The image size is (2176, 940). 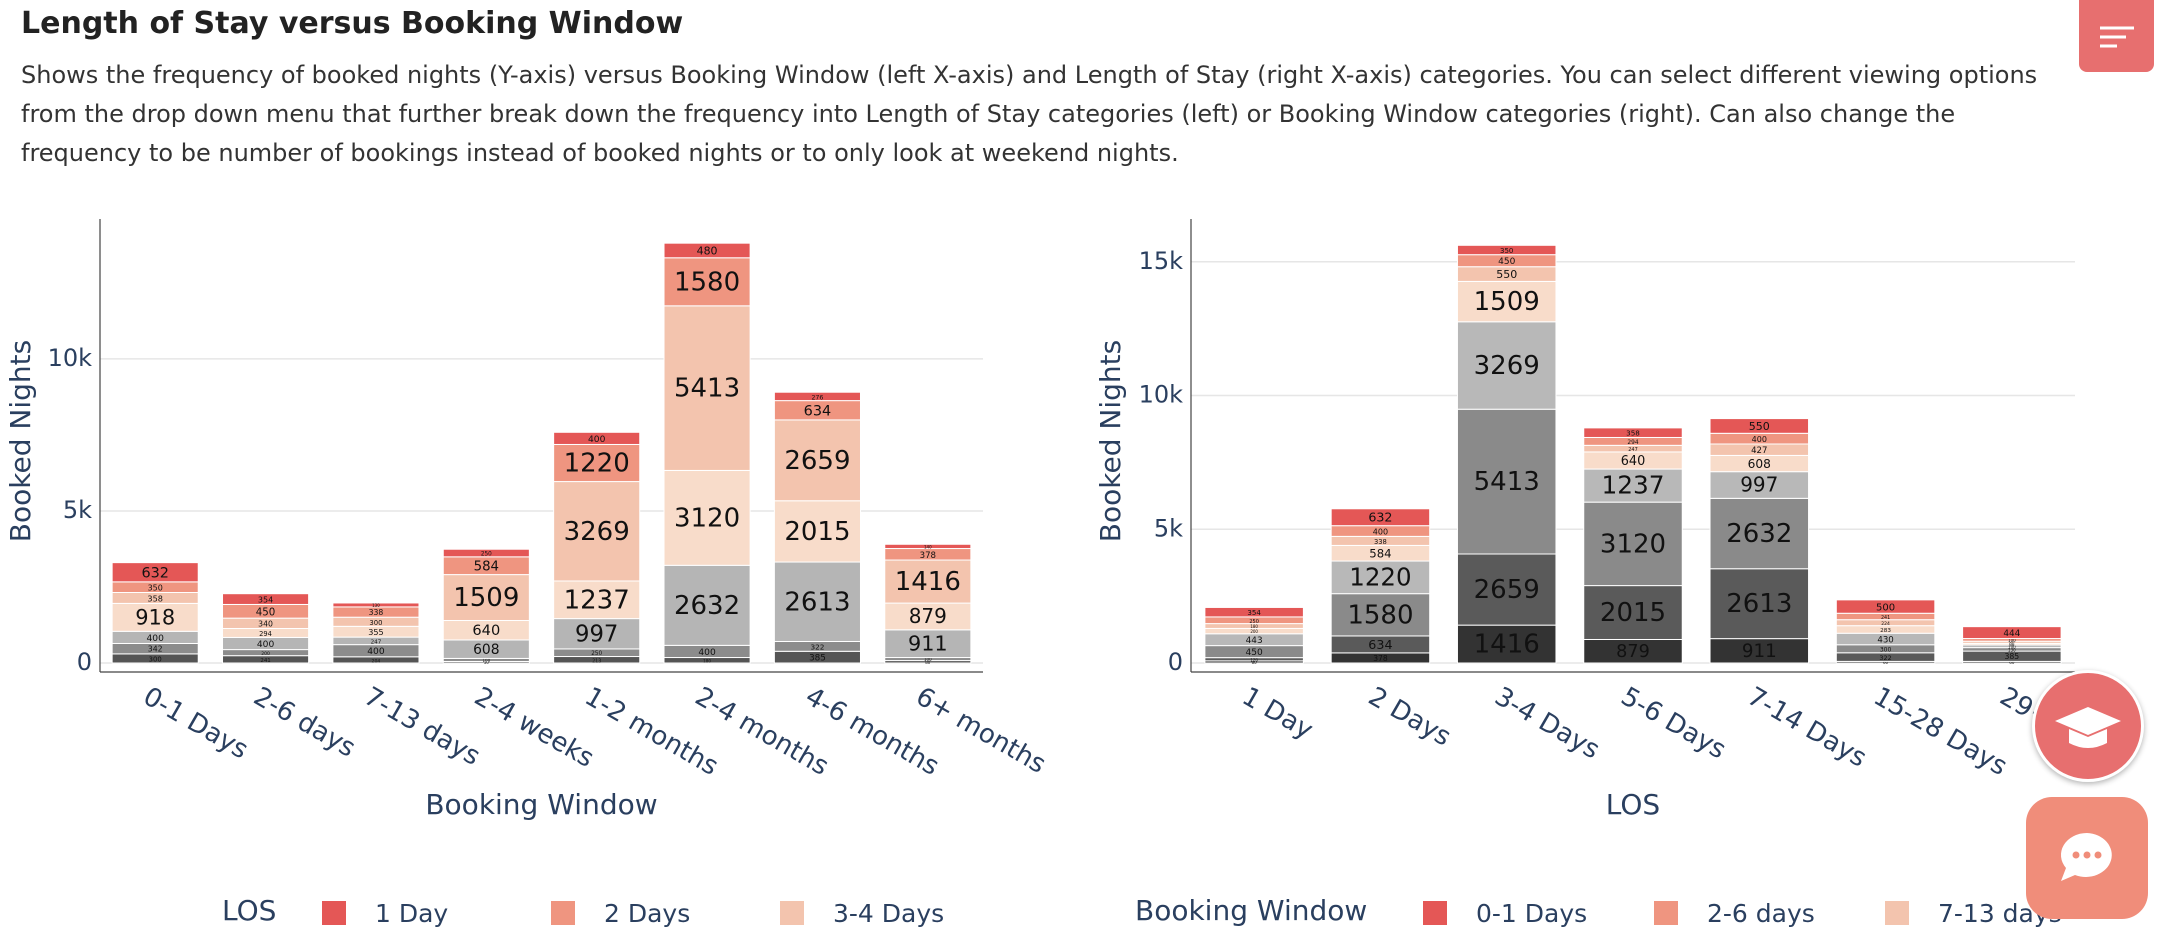 I want to click on value-label: 2632, so click(x=1759, y=534).